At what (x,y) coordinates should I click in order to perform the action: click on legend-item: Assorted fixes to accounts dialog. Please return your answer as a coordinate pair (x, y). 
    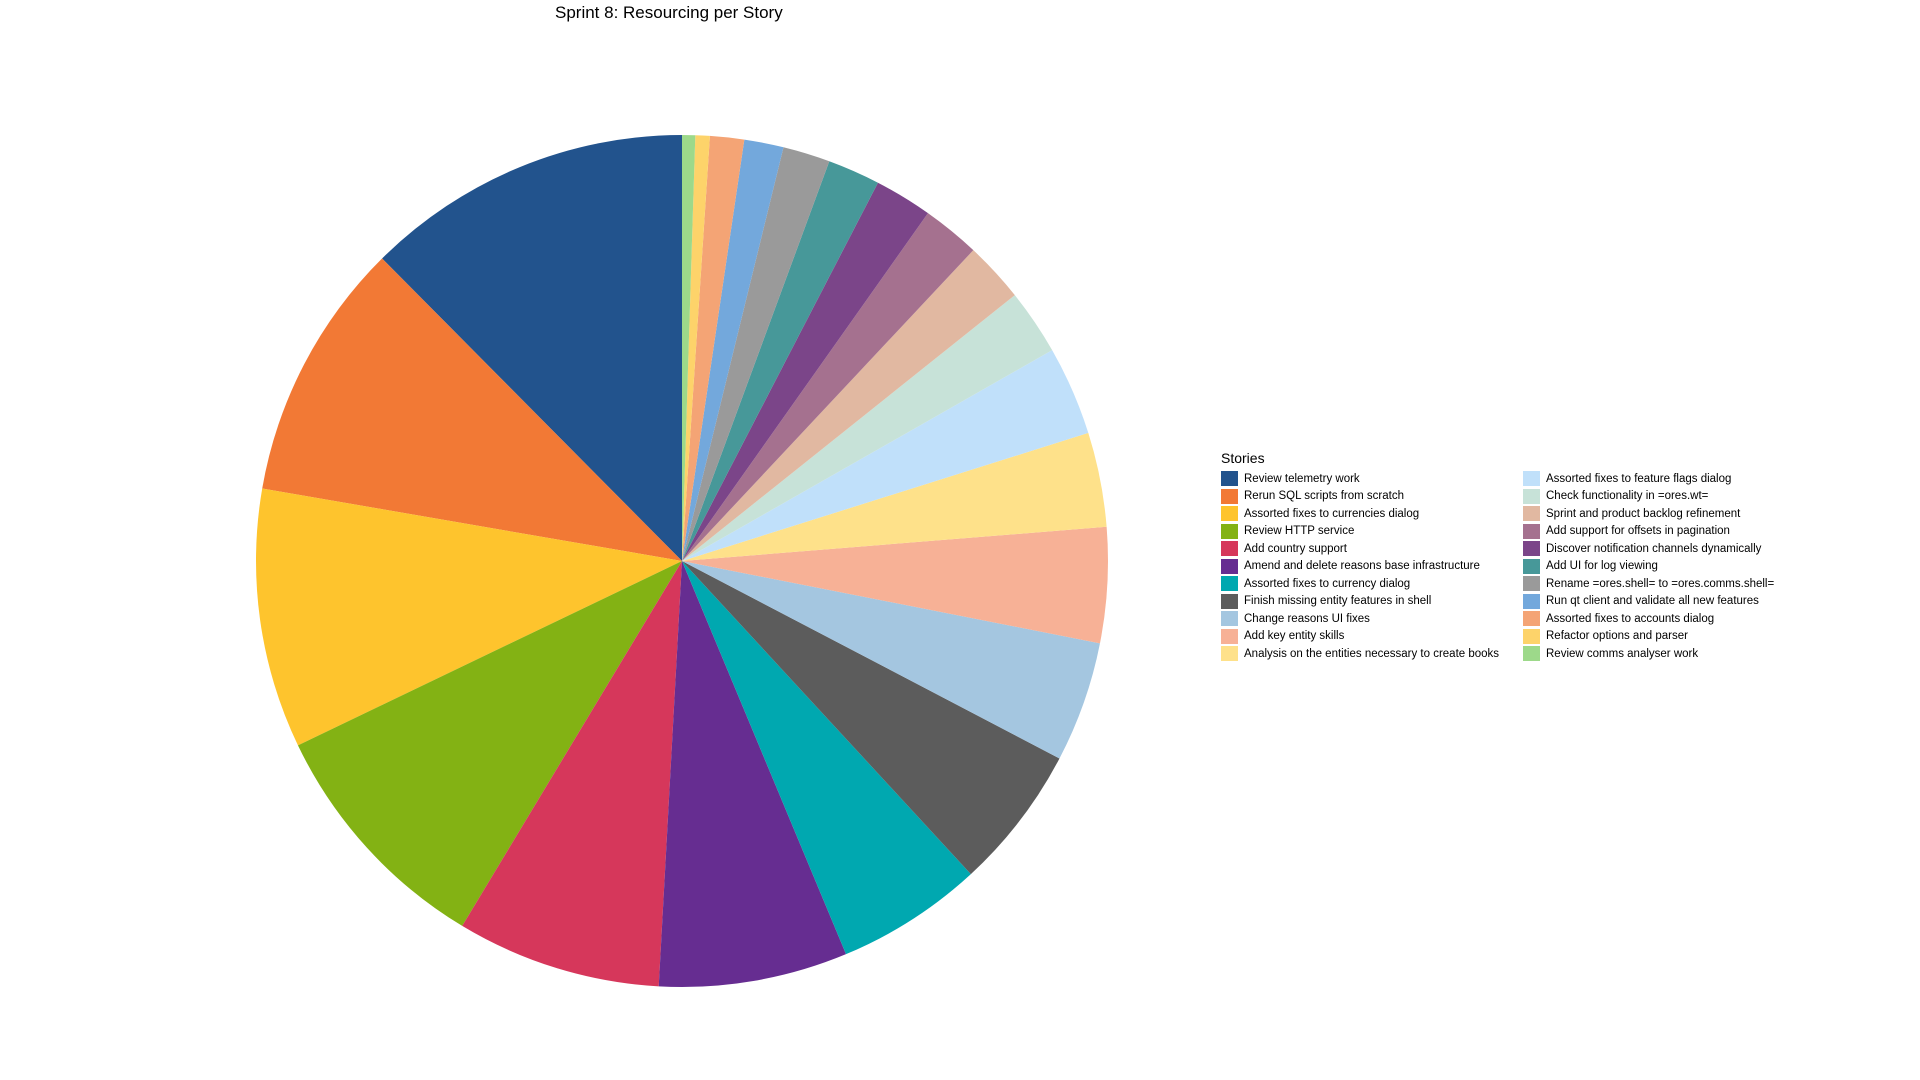
    Looking at the image, I should click on (1674, 619).